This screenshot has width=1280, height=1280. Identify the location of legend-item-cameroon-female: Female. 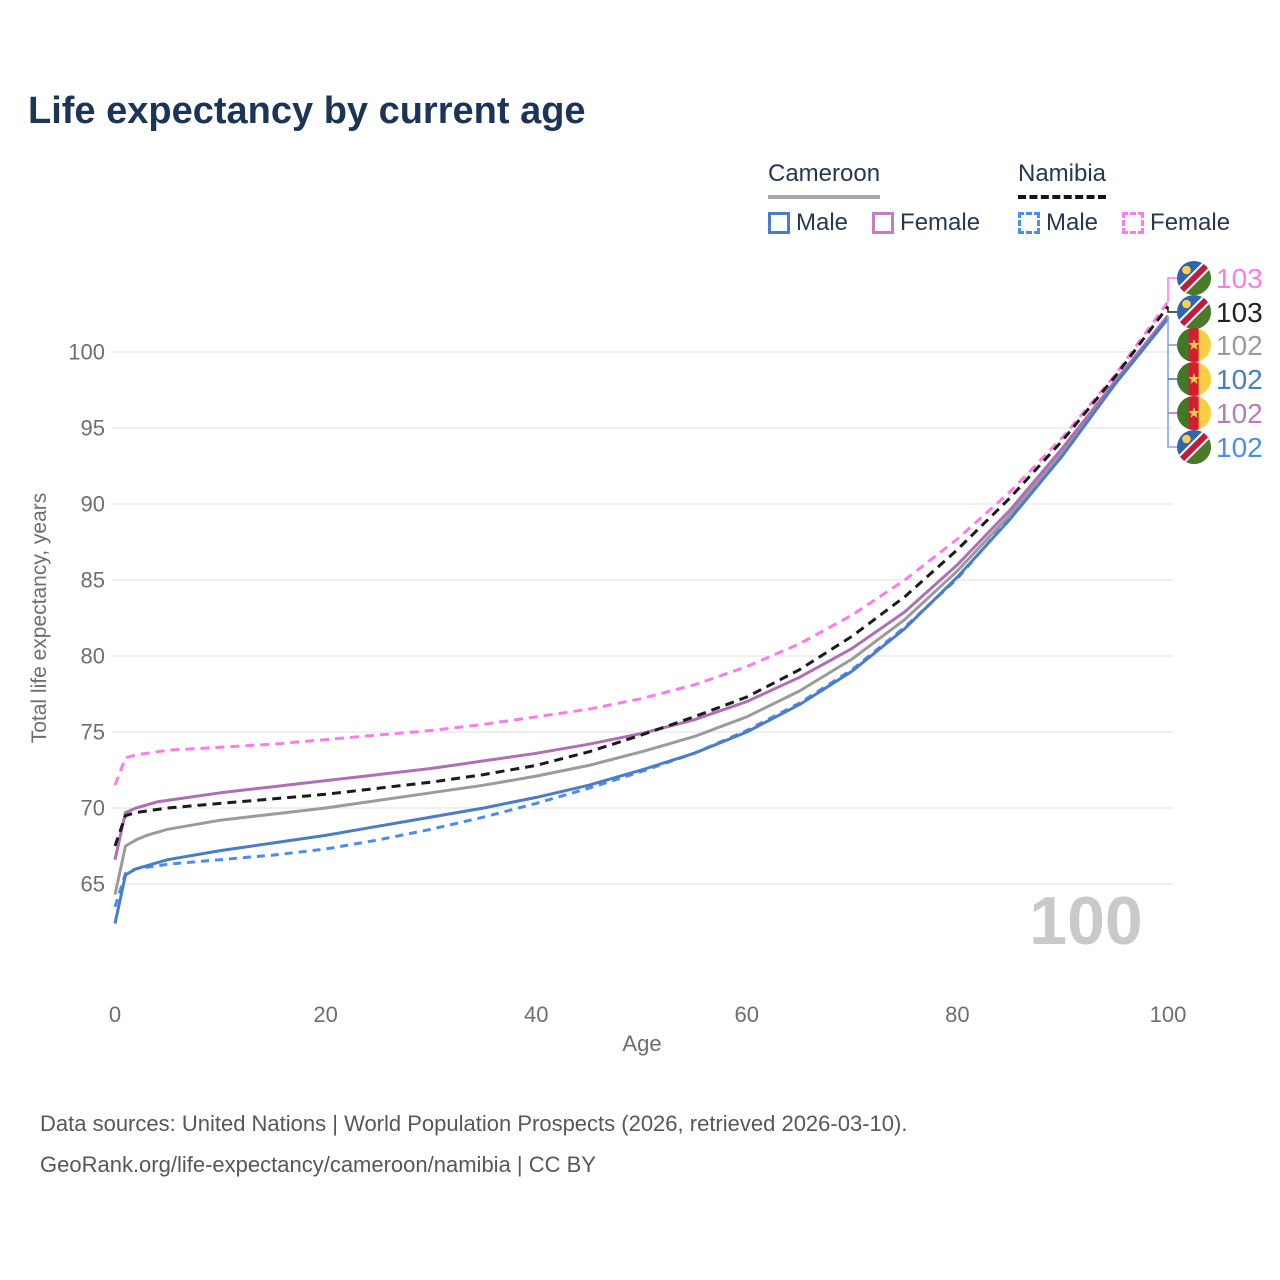
(926, 223).